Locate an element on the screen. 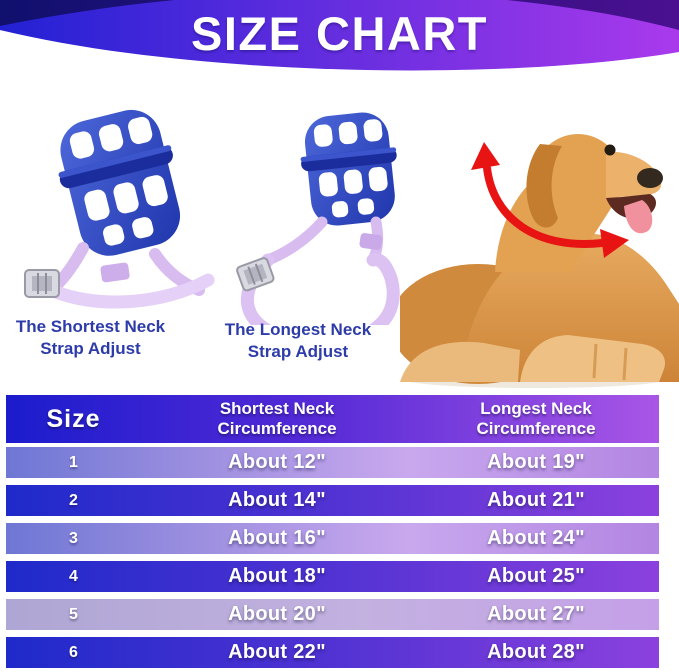 The width and height of the screenshot is (679, 672). size-value: 2 is located at coordinates (73, 500).